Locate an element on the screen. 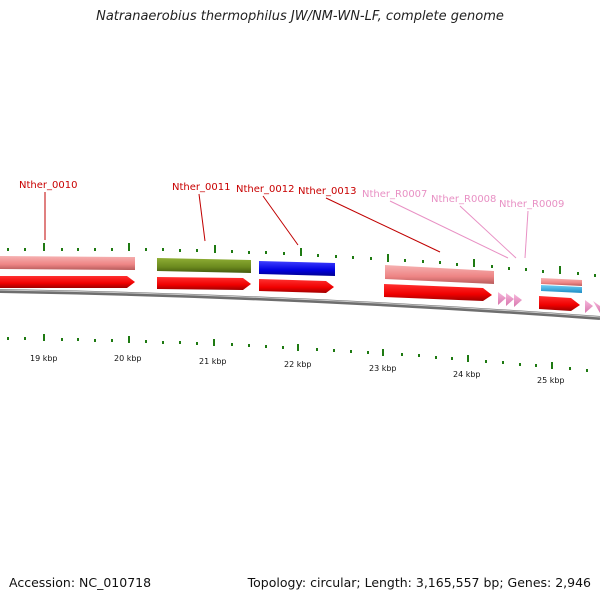 The image size is (600, 600). feature-bar-nther-r0009-b is located at coordinates (561, 289).